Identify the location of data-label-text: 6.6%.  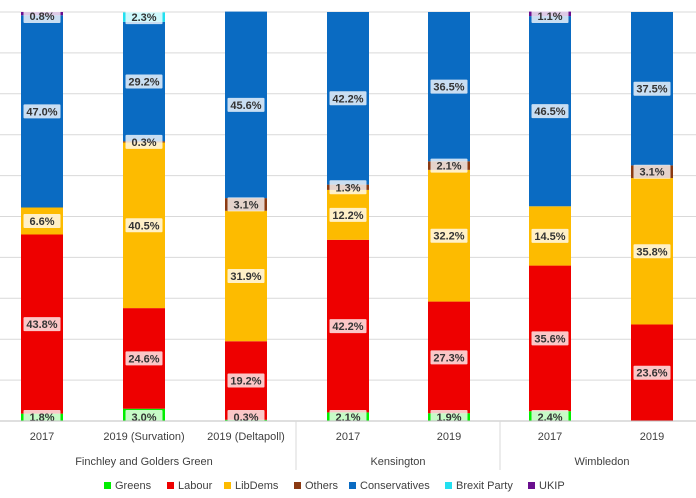
(41, 222).